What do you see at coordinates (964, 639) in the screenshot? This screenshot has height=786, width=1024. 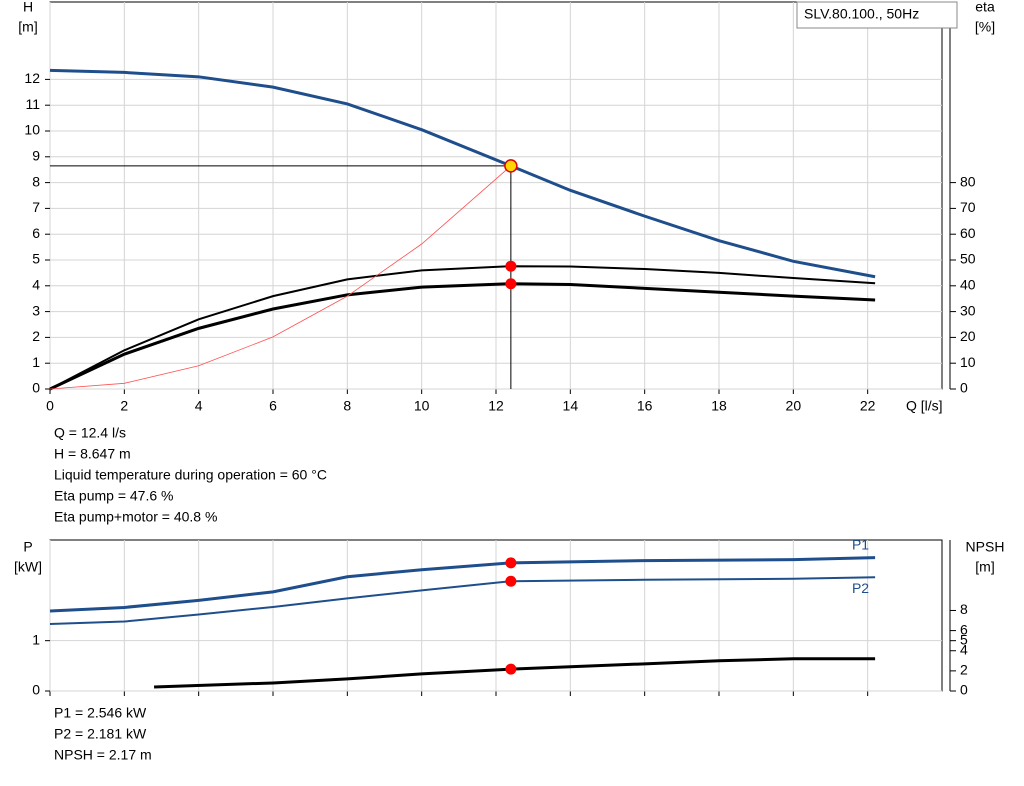 I see `y2-tick-label: 5` at bounding box center [964, 639].